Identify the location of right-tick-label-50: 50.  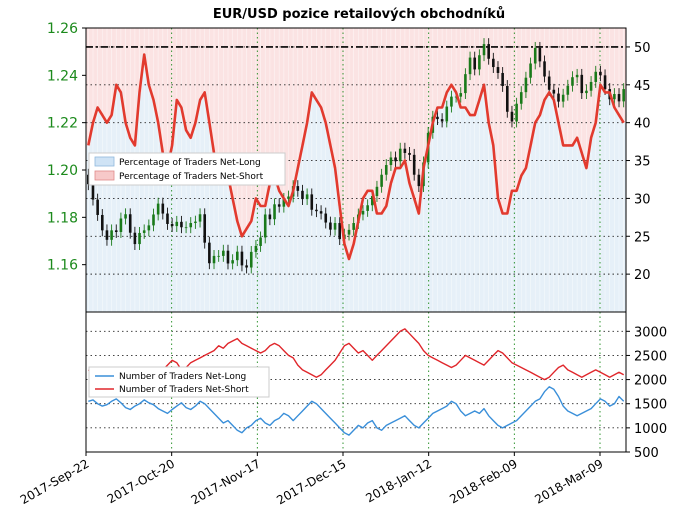
(642, 48).